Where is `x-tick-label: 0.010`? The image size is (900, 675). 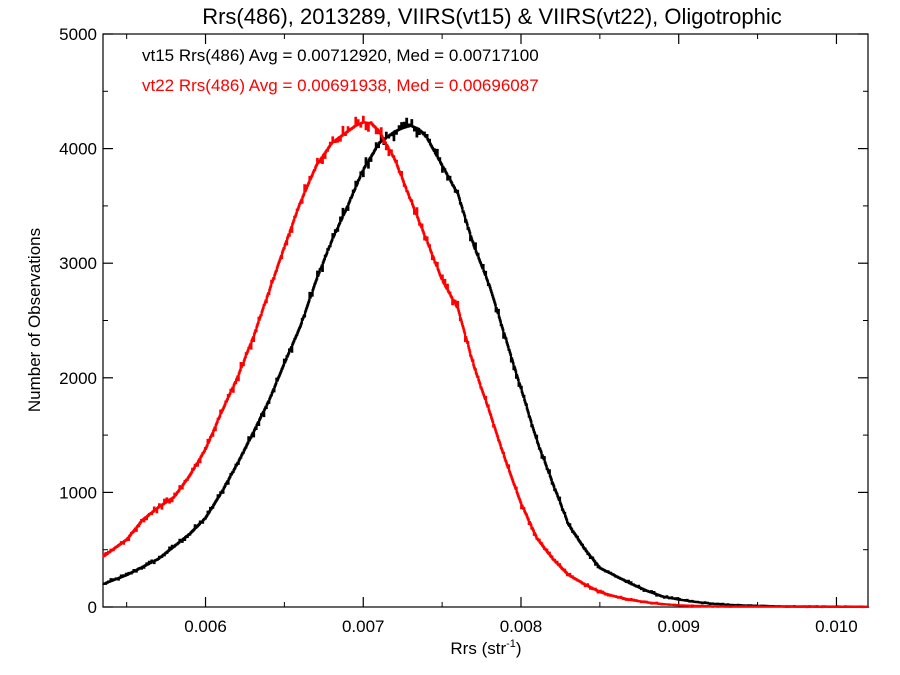
x-tick-label: 0.010 is located at coordinates (836, 626).